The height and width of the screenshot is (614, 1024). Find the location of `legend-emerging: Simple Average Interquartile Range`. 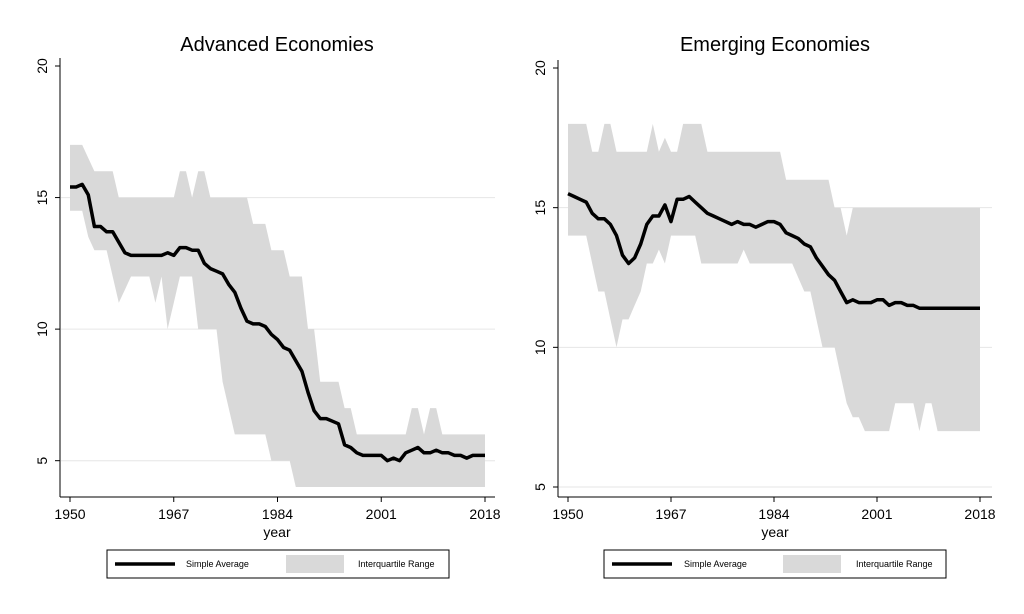

legend-emerging: Simple Average Interquartile Range is located at coordinates (775, 564).